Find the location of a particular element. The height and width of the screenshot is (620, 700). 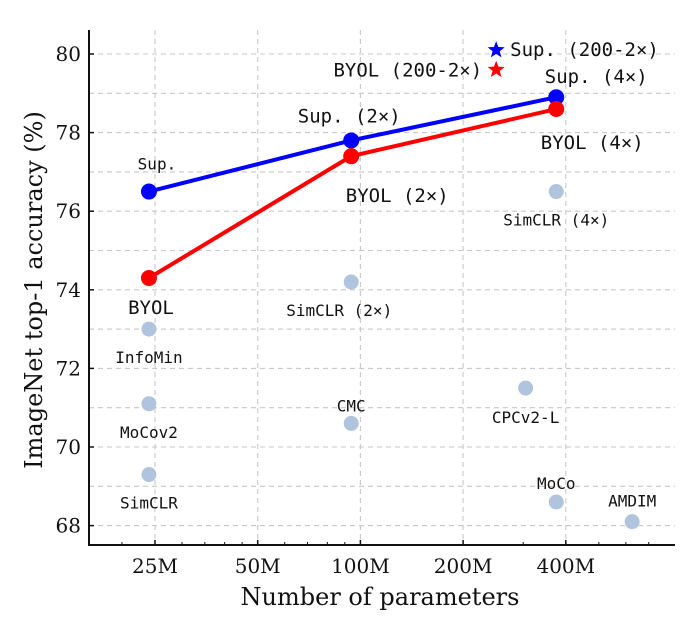

label-sup: Sup. is located at coordinates (157, 164).